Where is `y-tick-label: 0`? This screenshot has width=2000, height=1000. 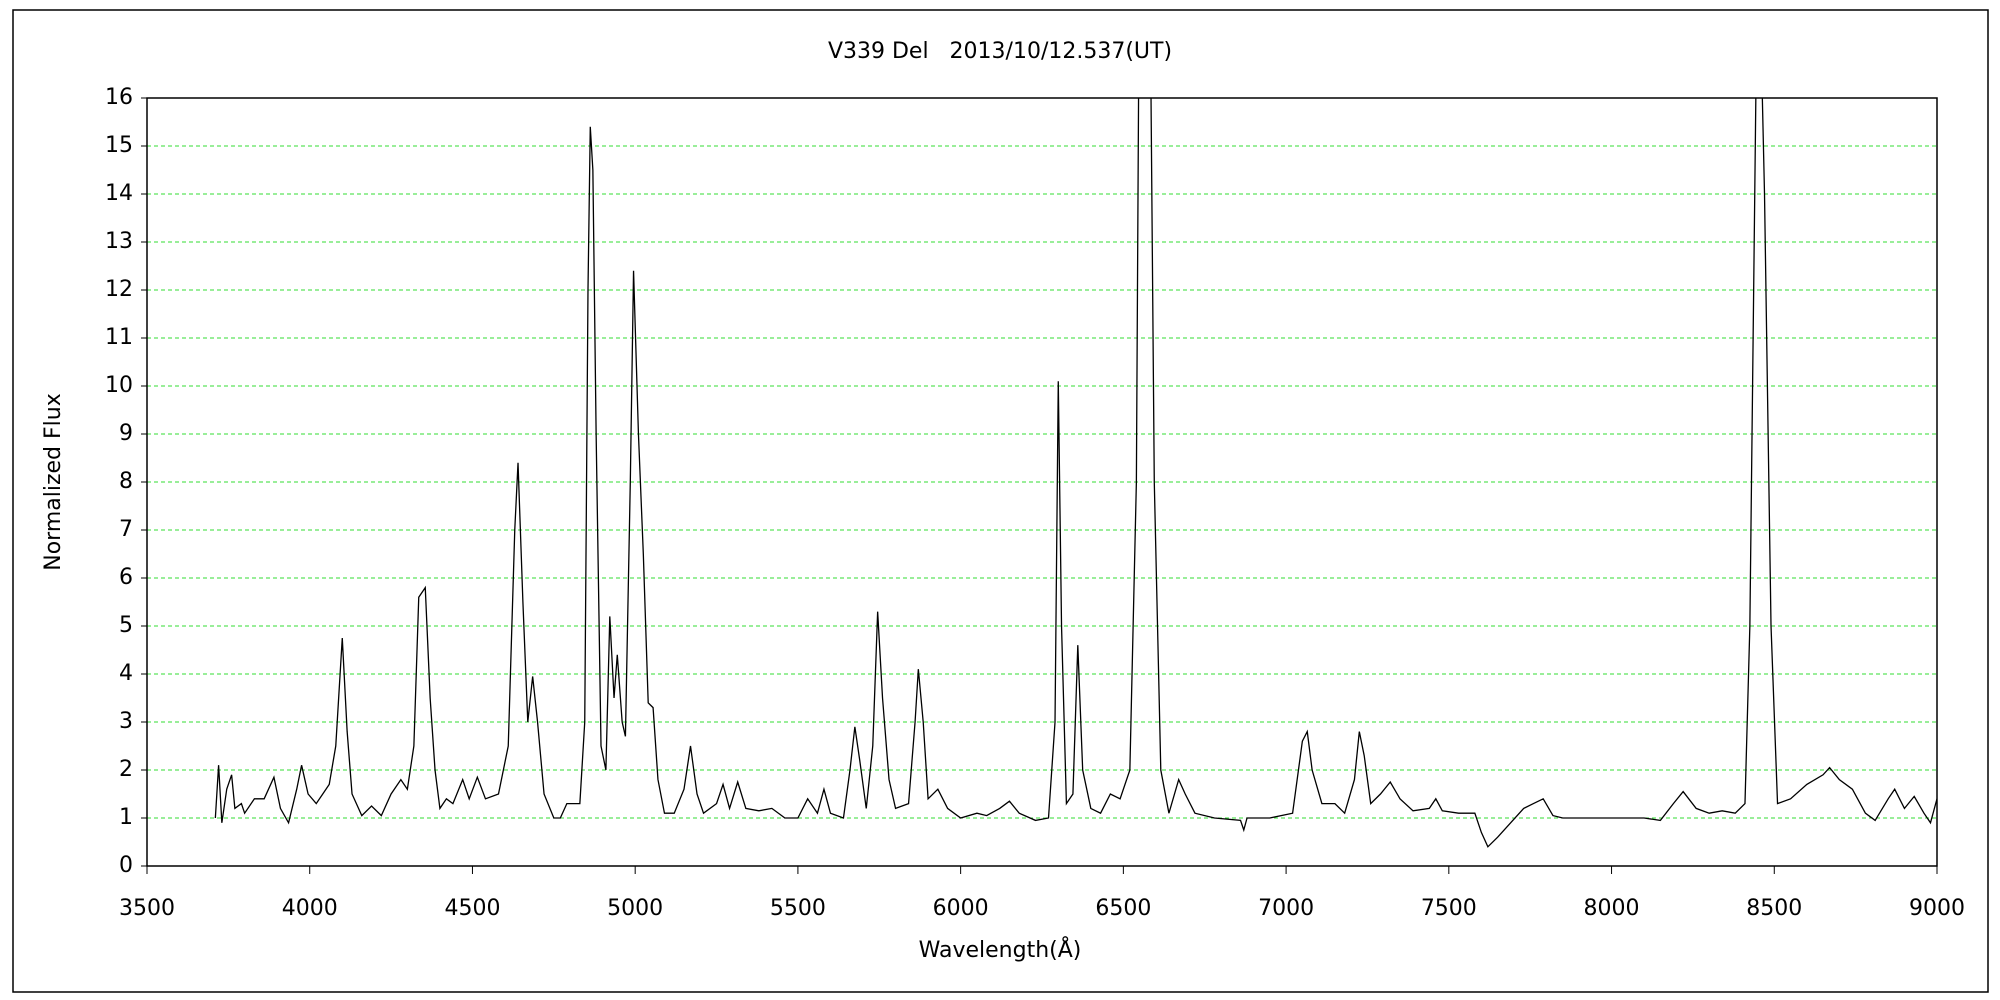 y-tick-label: 0 is located at coordinates (126, 865).